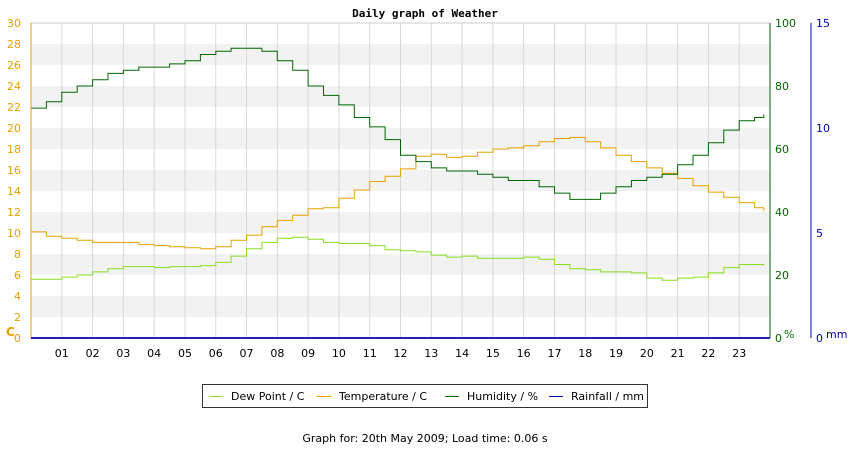 The width and height of the screenshot is (850, 450). Describe the element at coordinates (782, 275) in the screenshot. I see `humidity-tick-label: 20` at that location.